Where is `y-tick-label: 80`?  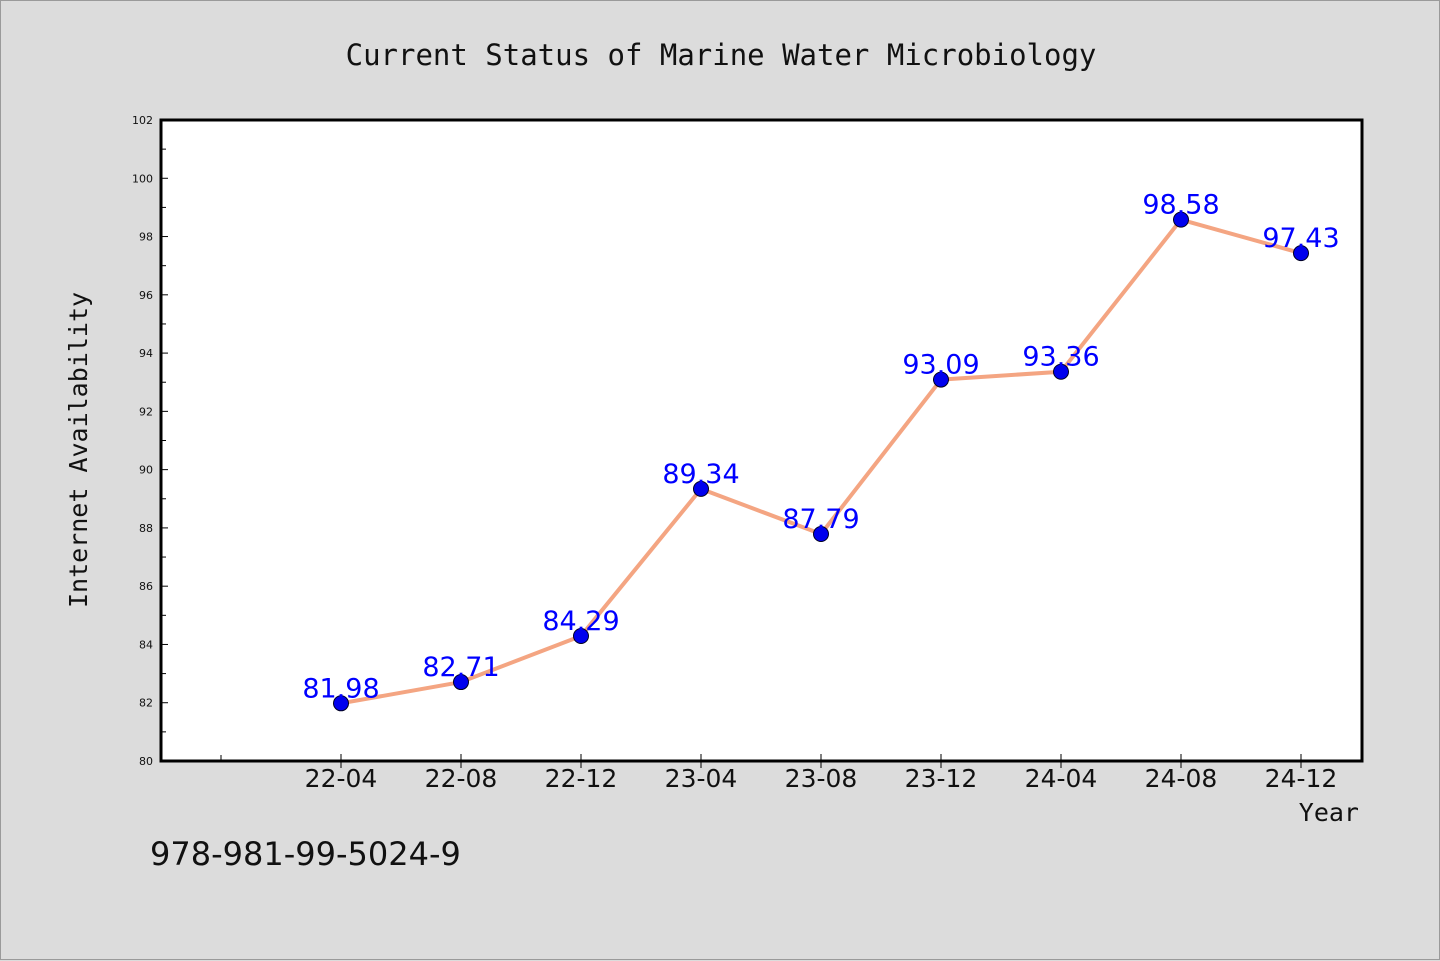
y-tick-label: 80 is located at coordinates (146, 761).